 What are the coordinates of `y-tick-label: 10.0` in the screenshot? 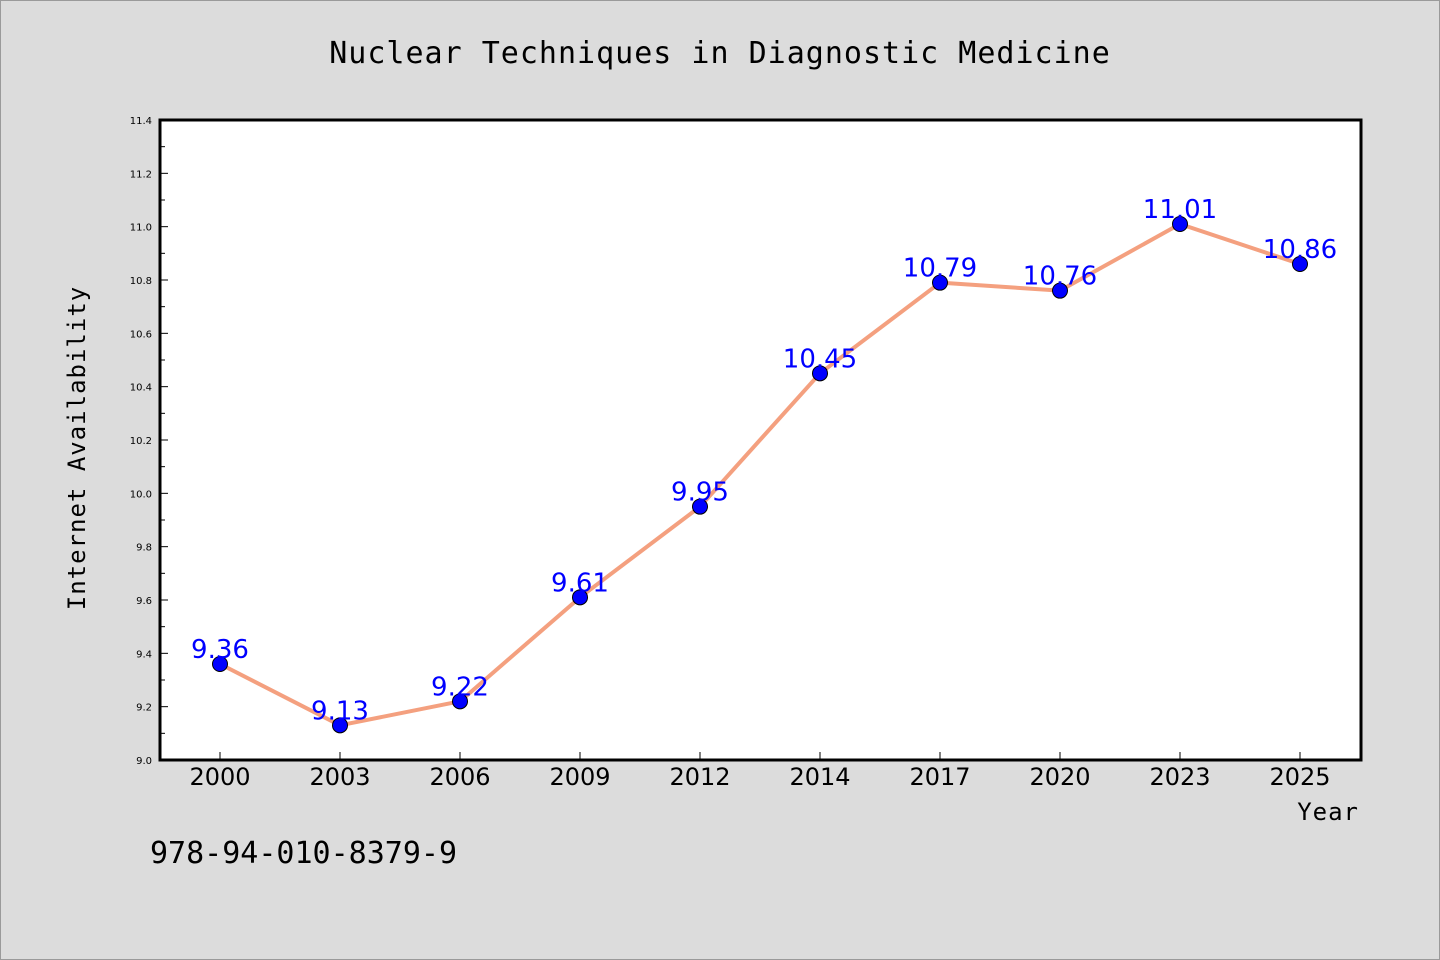 It's located at (141, 494).